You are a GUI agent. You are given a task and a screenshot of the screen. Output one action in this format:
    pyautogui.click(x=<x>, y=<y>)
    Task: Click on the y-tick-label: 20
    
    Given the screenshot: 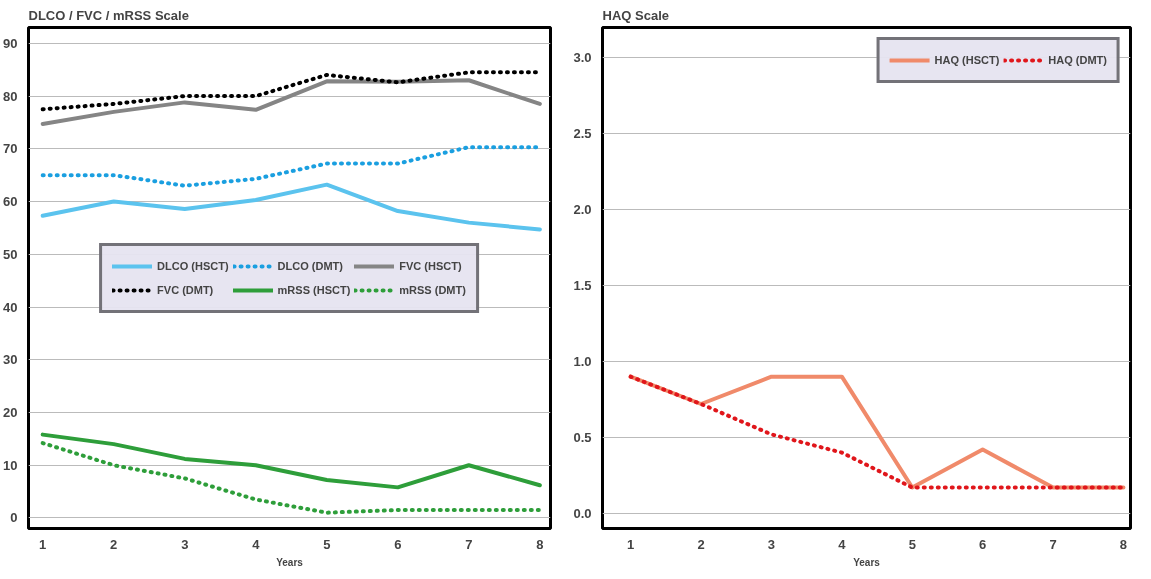 What is the action you would take?
    pyautogui.click(x=10, y=412)
    